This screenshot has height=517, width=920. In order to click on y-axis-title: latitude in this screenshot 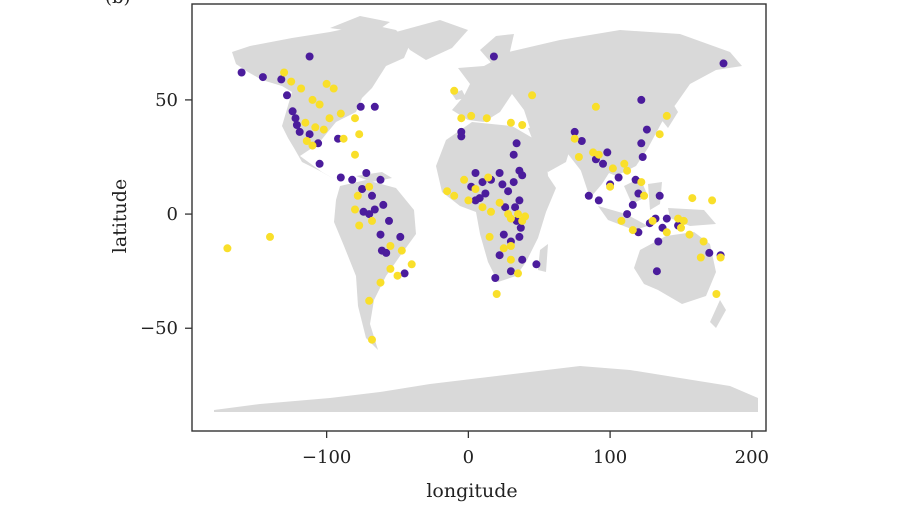, I will do `click(120, 216)`.